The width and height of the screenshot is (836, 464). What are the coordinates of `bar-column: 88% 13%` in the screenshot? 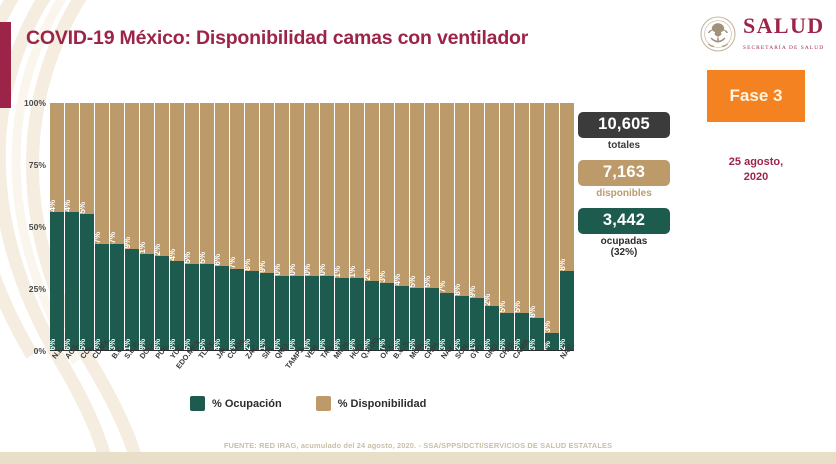 It's located at (537, 226).